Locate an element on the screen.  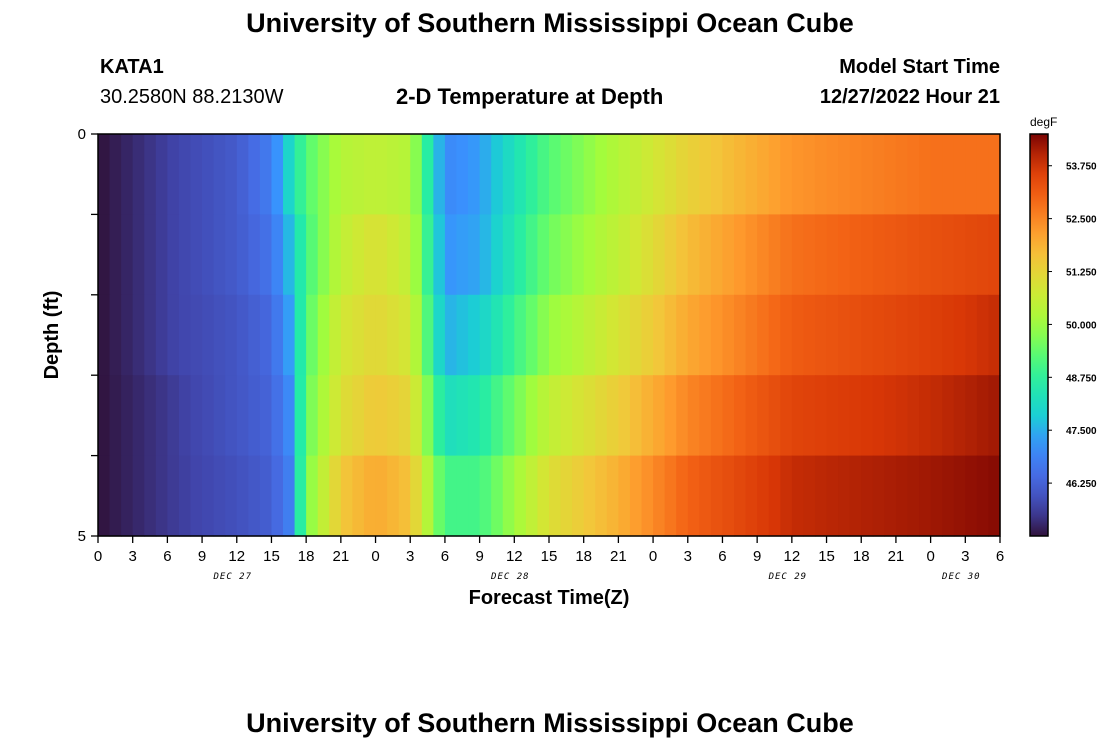
colorbar-unit: degF is located at coordinates (1043, 122).